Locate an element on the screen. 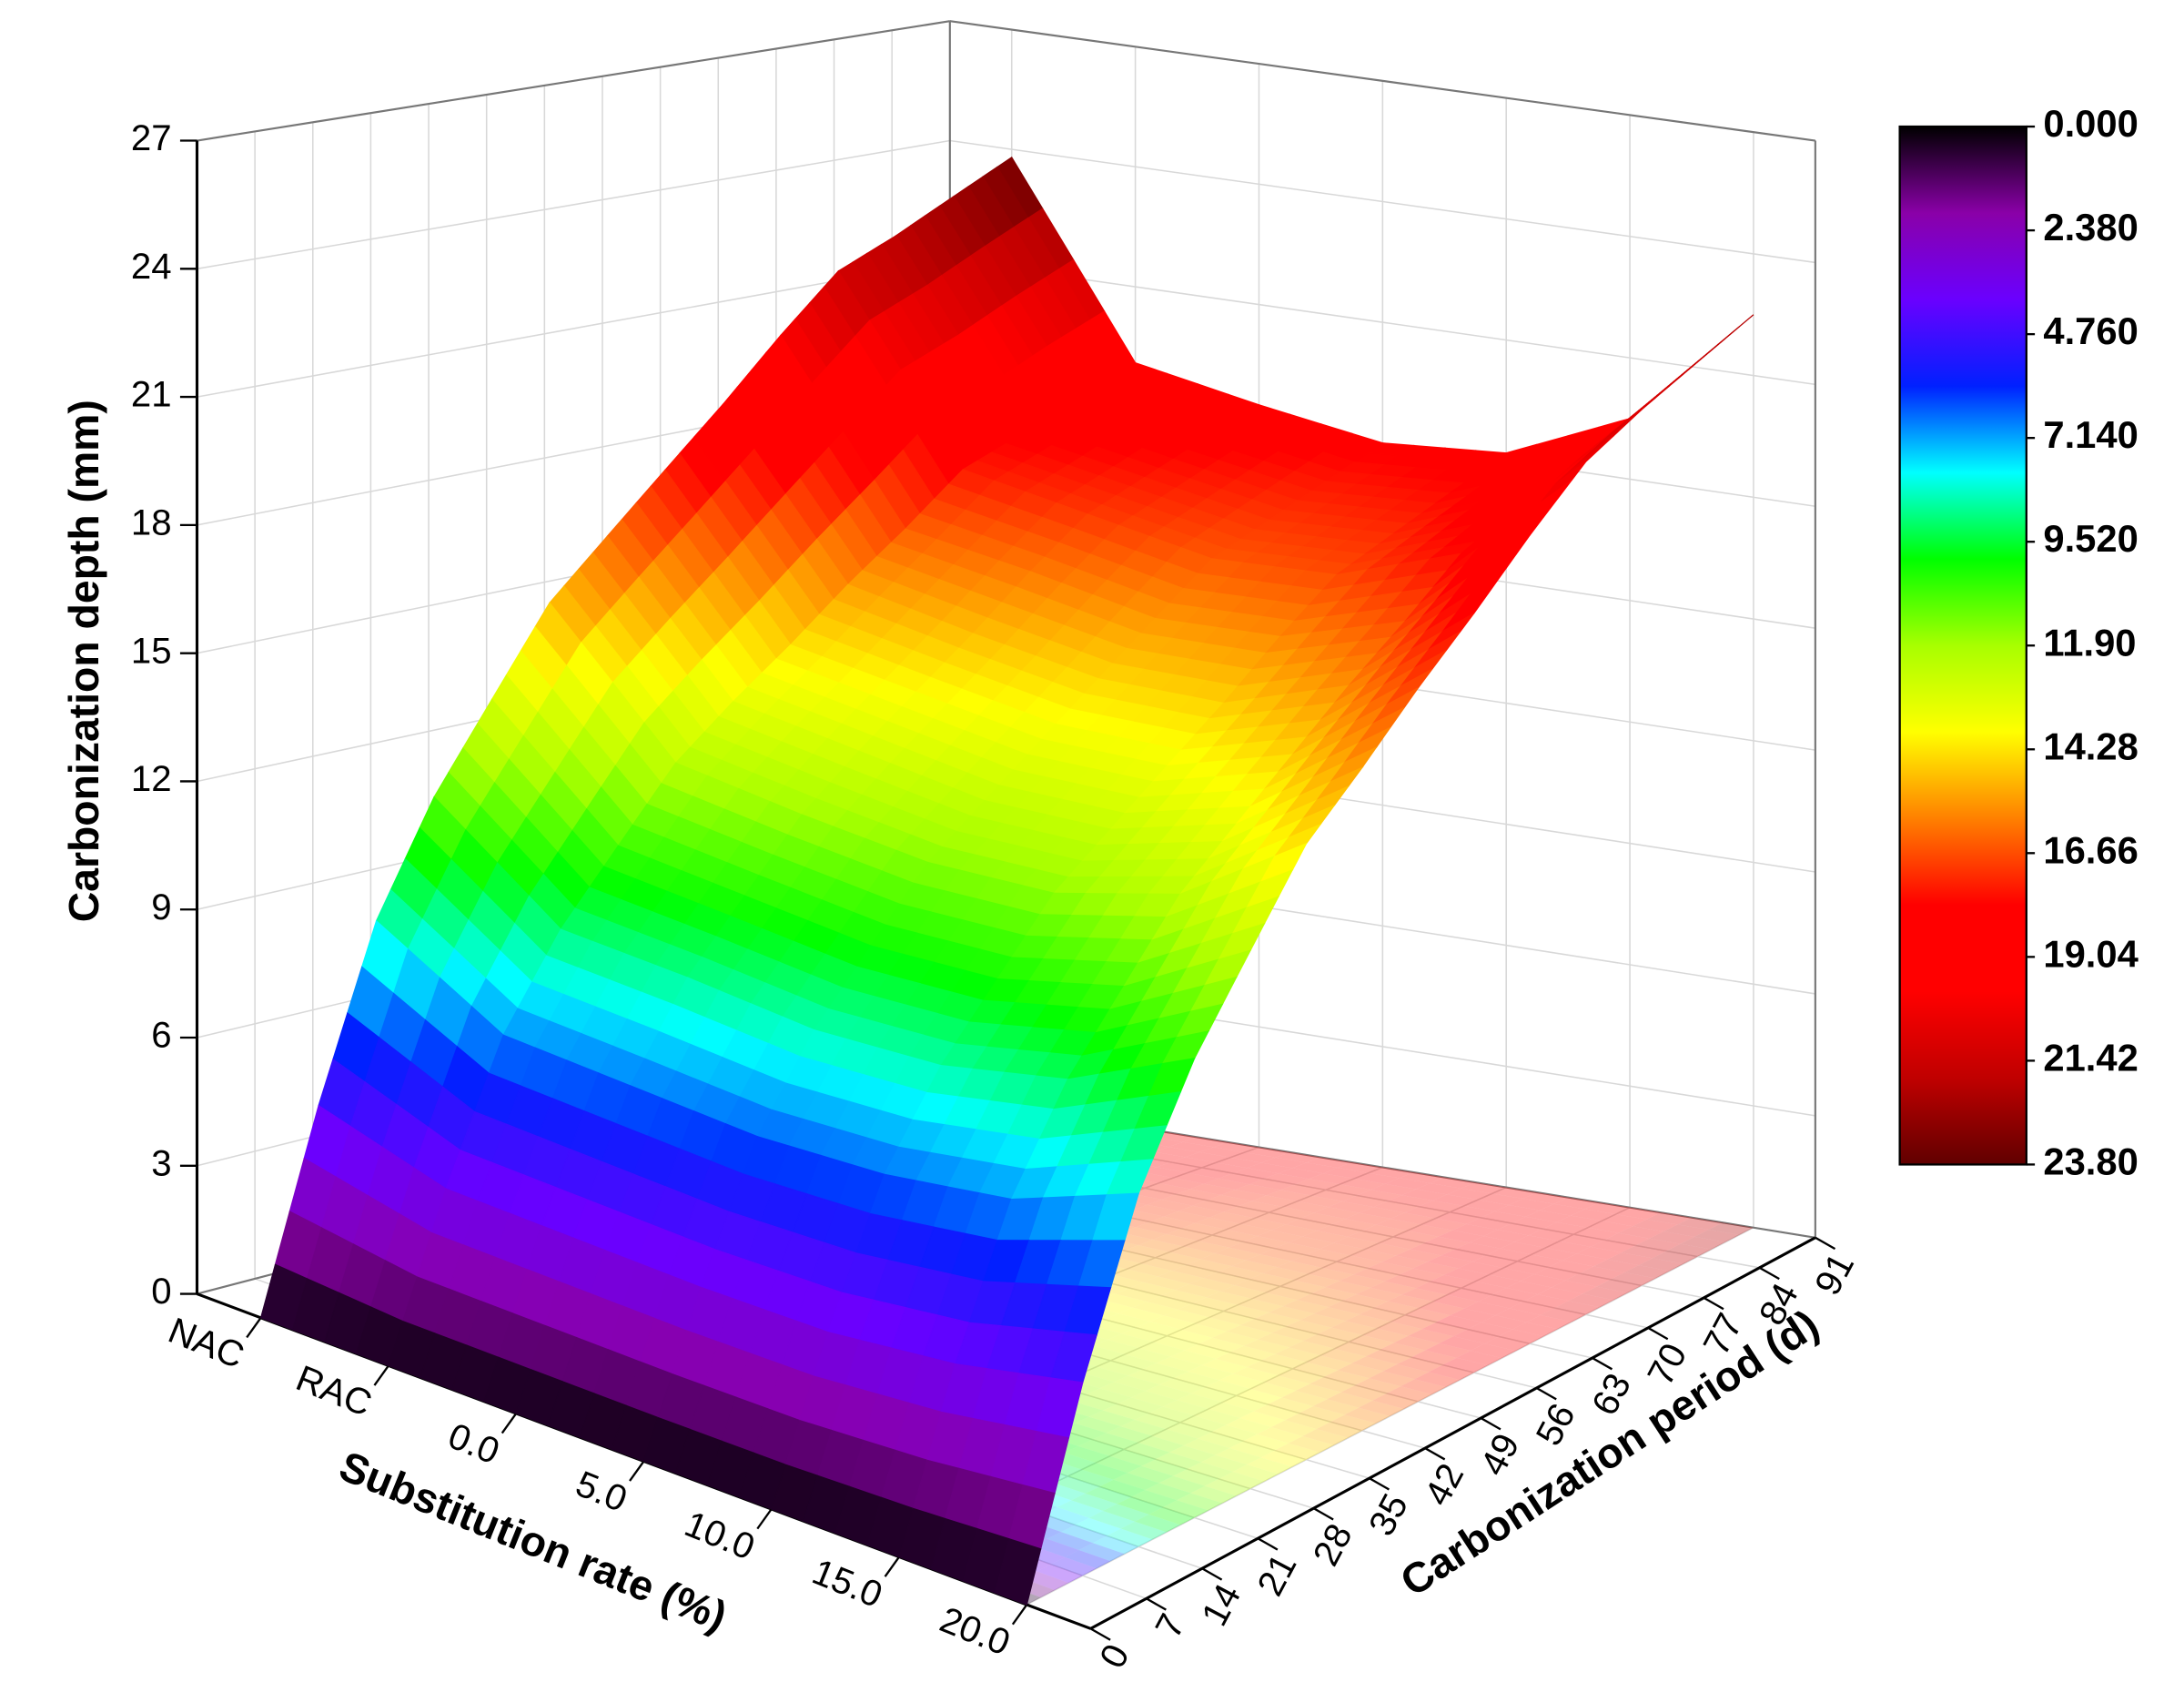 This screenshot has width=2184, height=1682. colorbar-label: 21.42 is located at coordinates (2091, 1057).